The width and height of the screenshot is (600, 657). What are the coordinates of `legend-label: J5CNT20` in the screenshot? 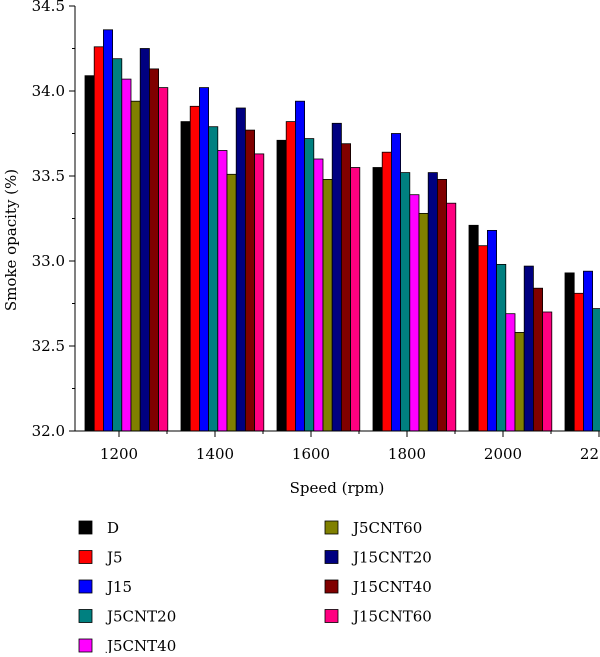 It's located at (140, 617).